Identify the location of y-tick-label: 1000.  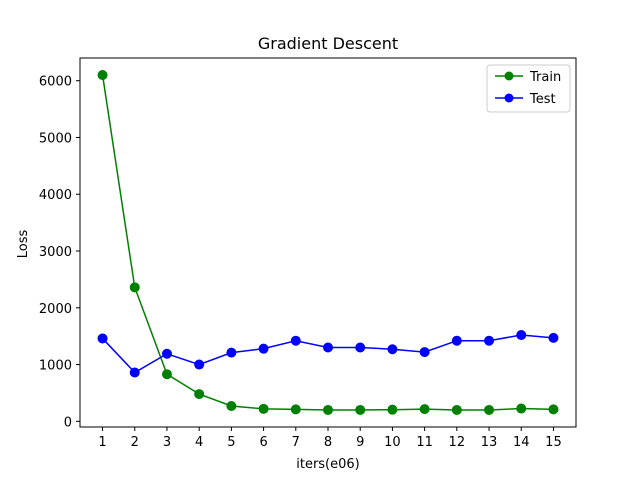
(55, 366).